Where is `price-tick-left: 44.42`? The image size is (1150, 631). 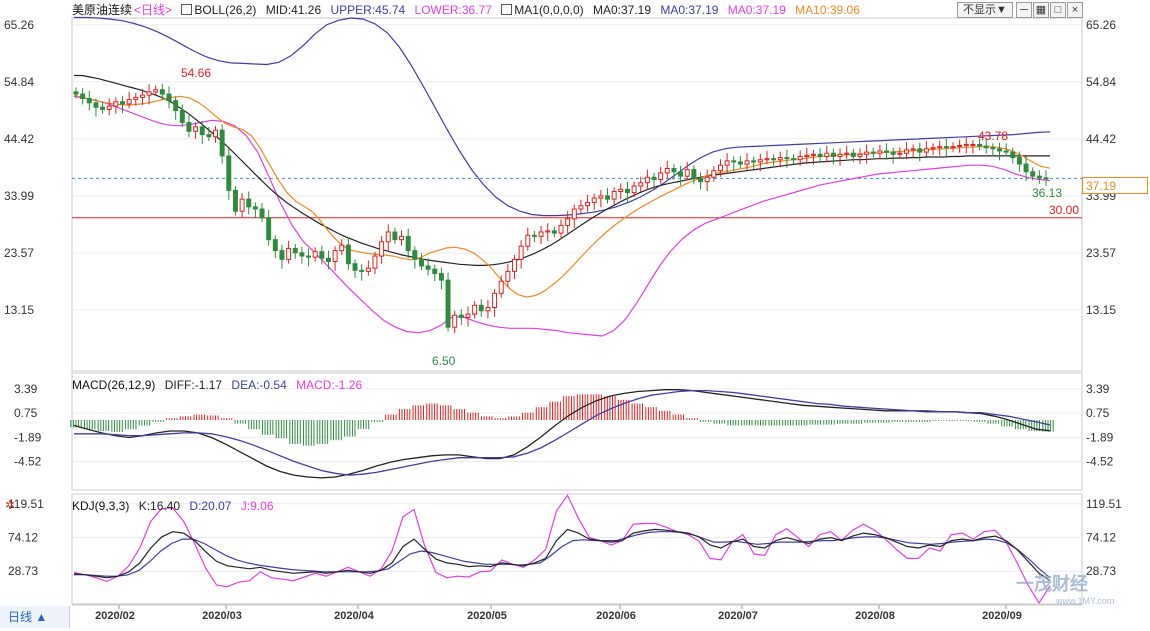 price-tick-left: 44.42 is located at coordinates (19, 139).